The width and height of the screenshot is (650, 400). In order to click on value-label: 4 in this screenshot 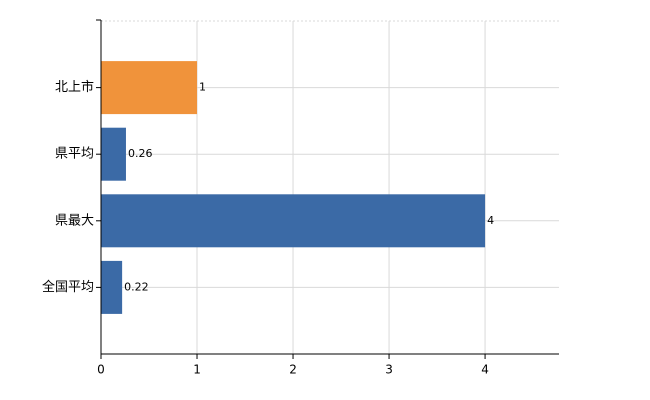, I will do `click(490, 220)`.